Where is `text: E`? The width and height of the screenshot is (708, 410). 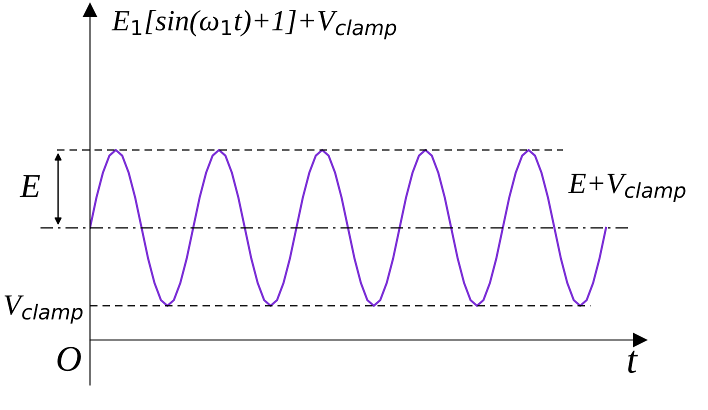 text: E is located at coordinates (30, 186).